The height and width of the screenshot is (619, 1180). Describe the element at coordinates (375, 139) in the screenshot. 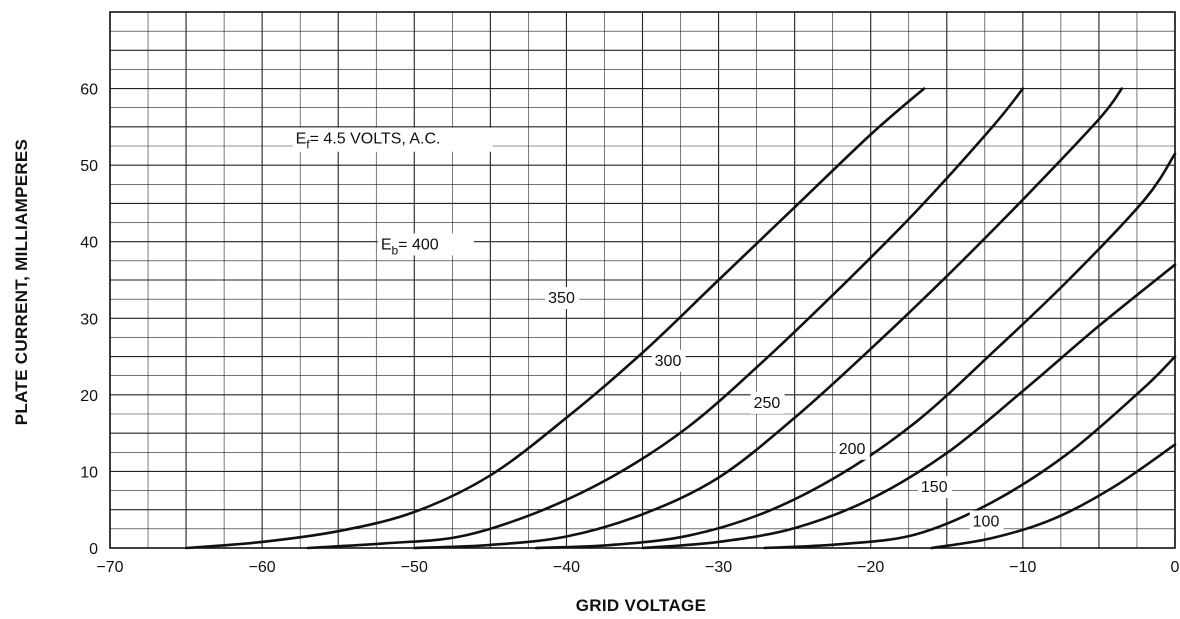

I see `ef-text: = 4.5 VOLTS, A.C.` at that location.